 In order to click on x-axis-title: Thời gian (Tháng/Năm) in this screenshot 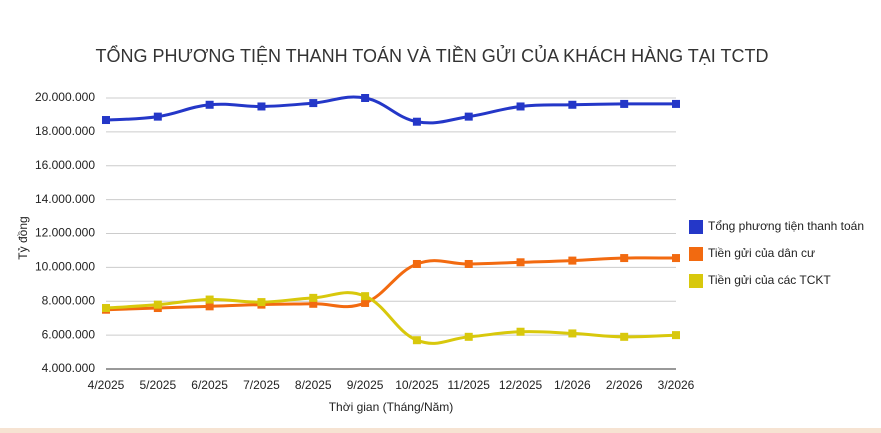, I will do `click(391, 407)`.